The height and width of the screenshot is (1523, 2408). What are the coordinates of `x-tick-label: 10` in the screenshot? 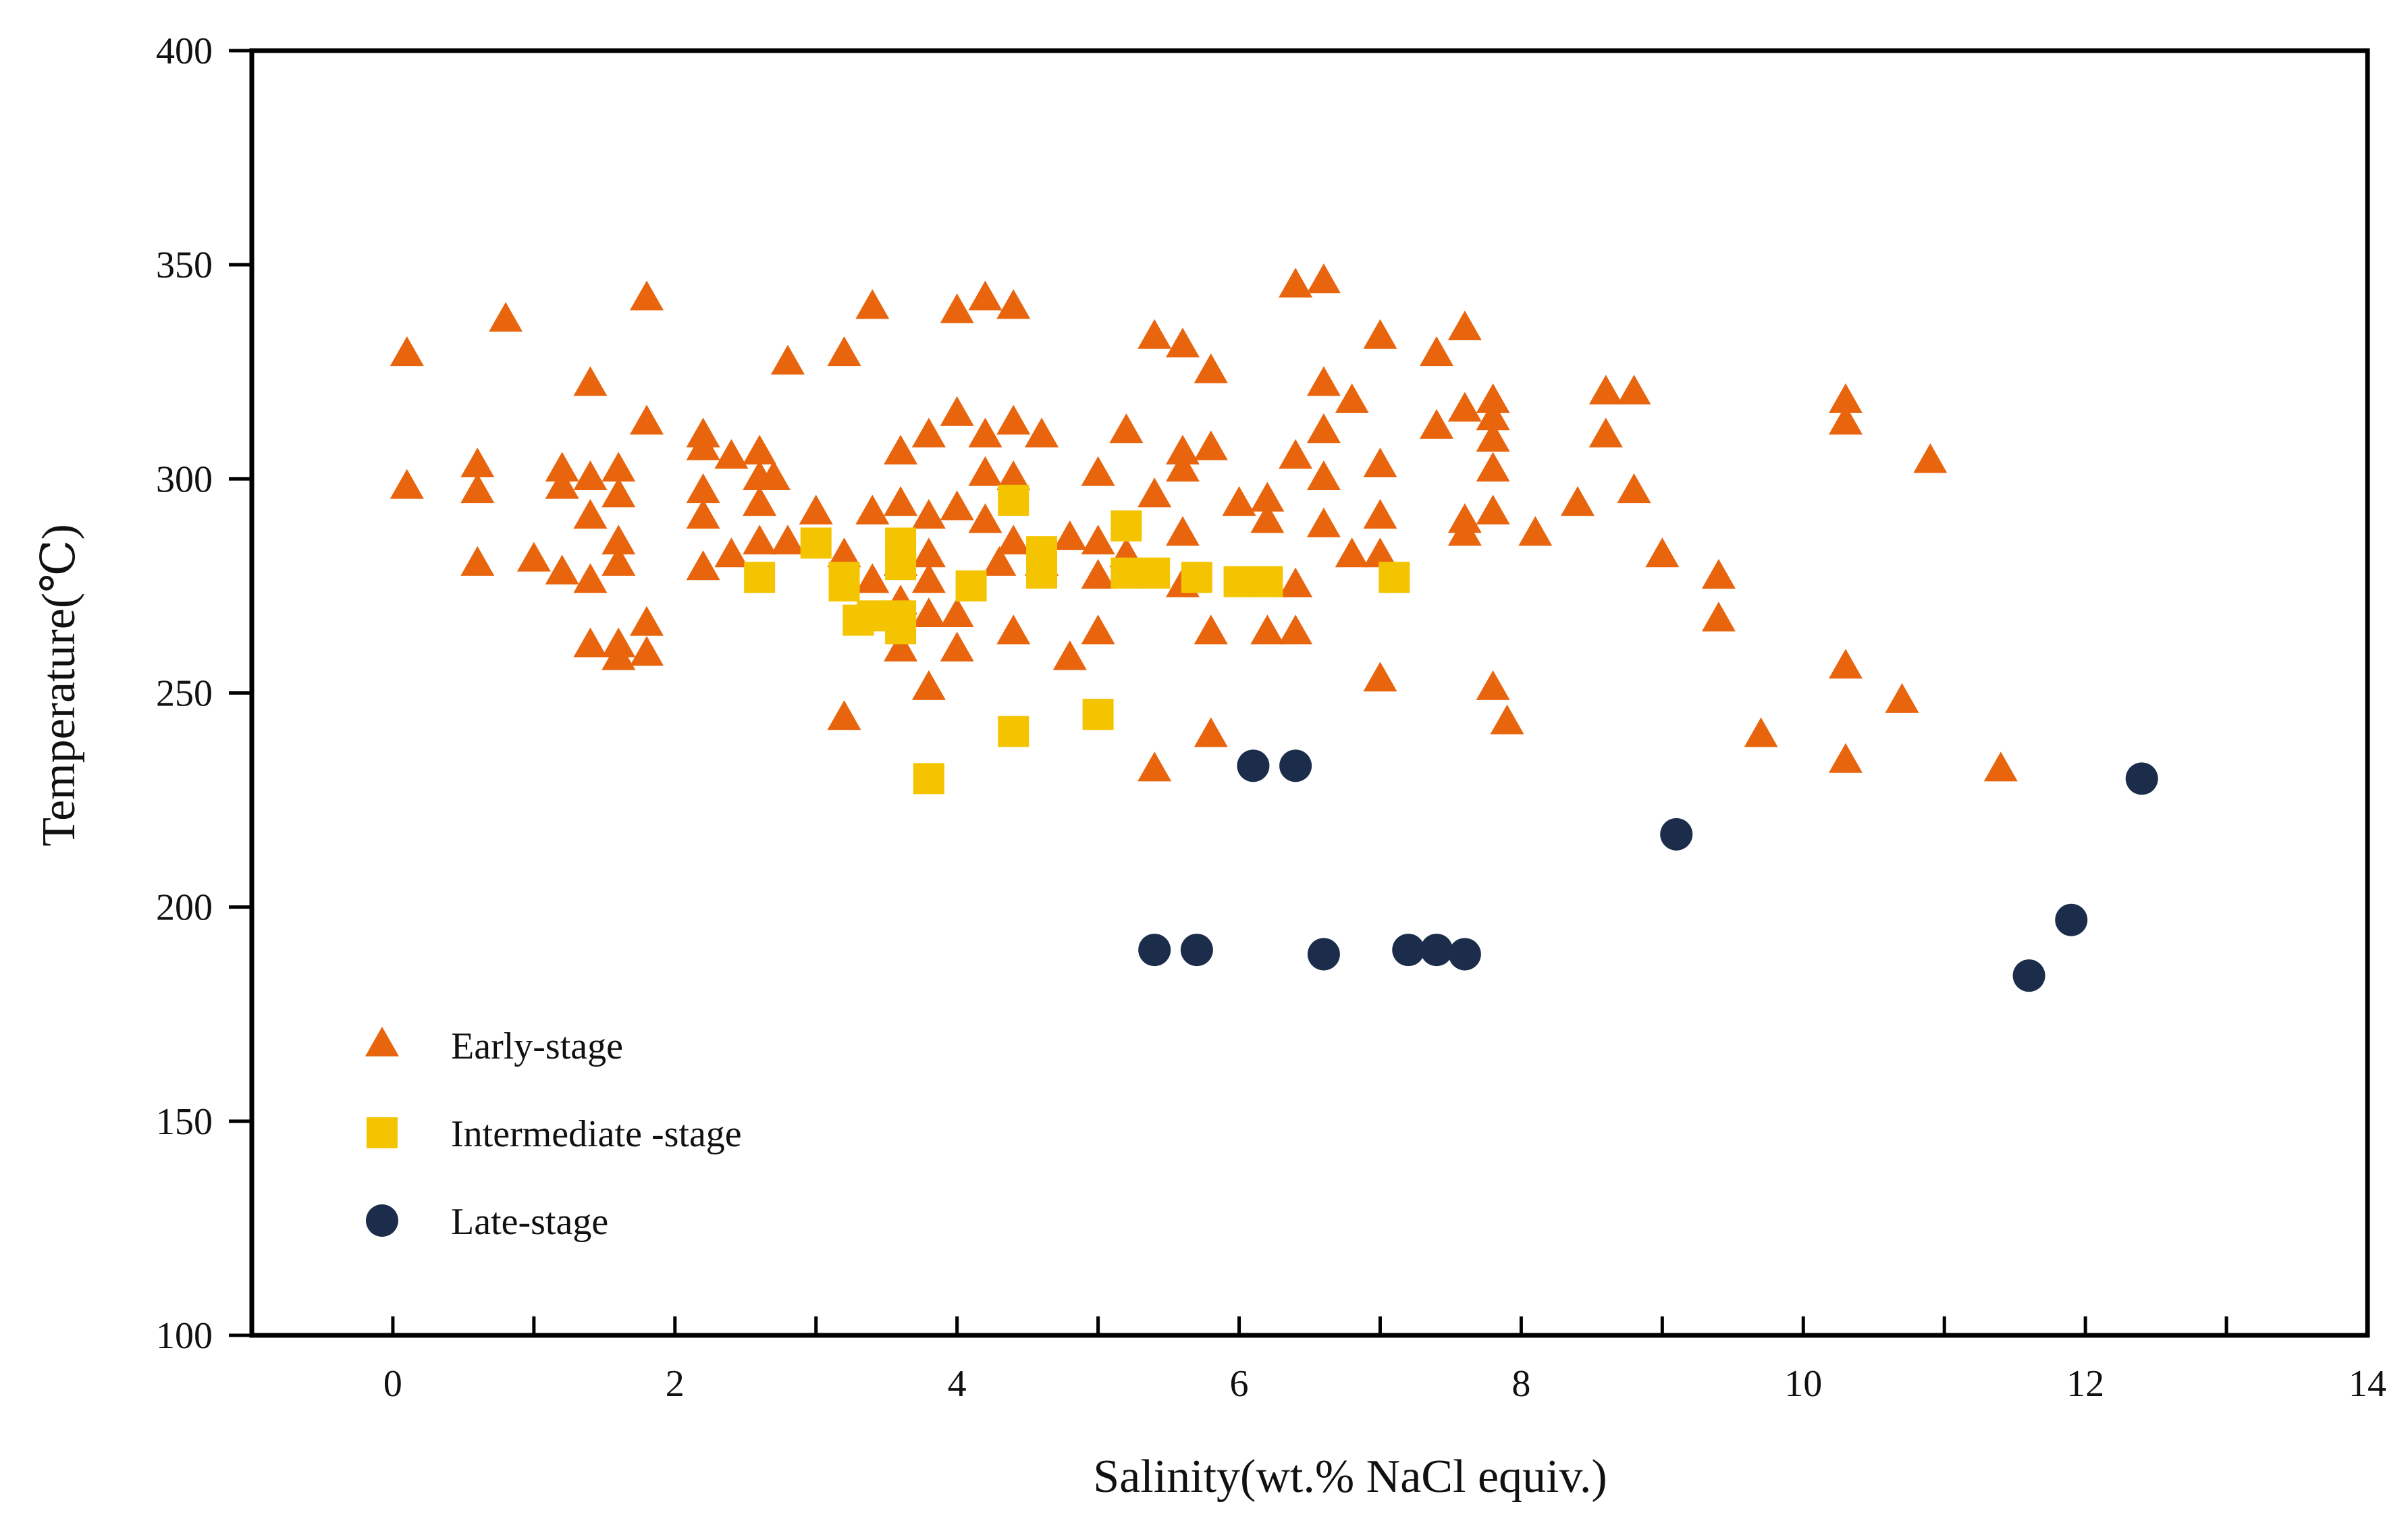 It's located at (1803, 1384).